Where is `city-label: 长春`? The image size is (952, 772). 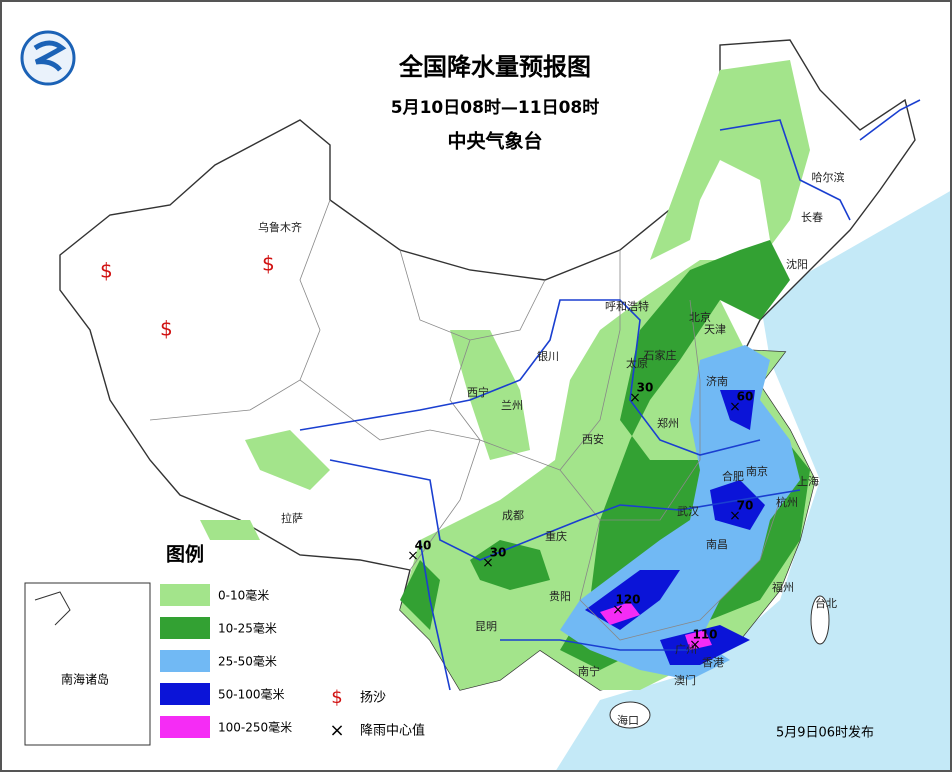 city-label: 长春 is located at coordinates (812, 217).